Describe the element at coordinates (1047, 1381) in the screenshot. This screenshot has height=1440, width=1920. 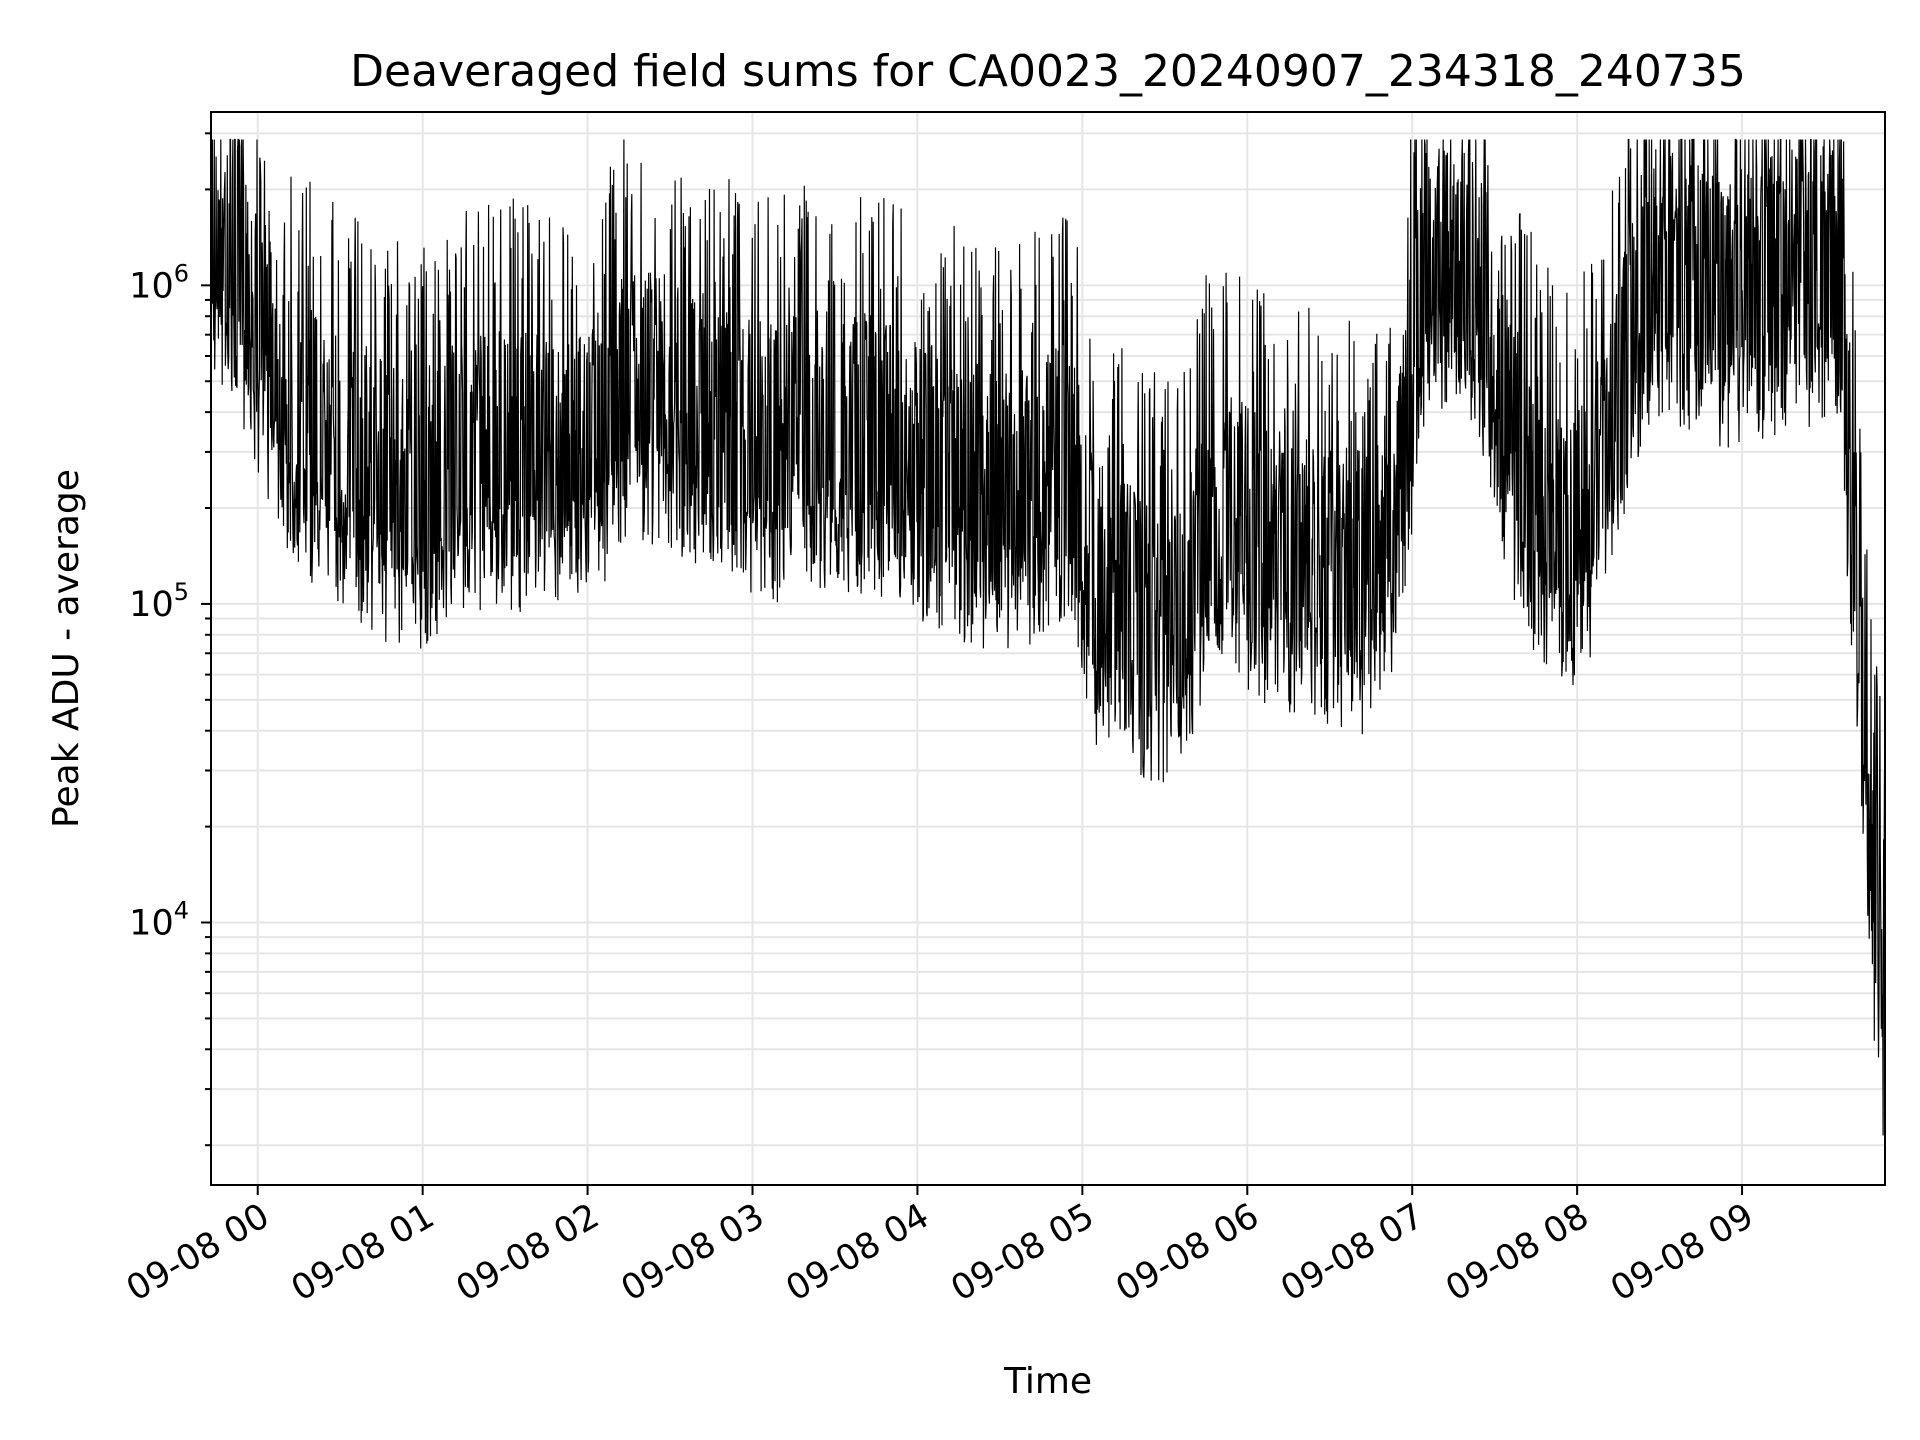
I see `x-axis-title: Time` at that location.